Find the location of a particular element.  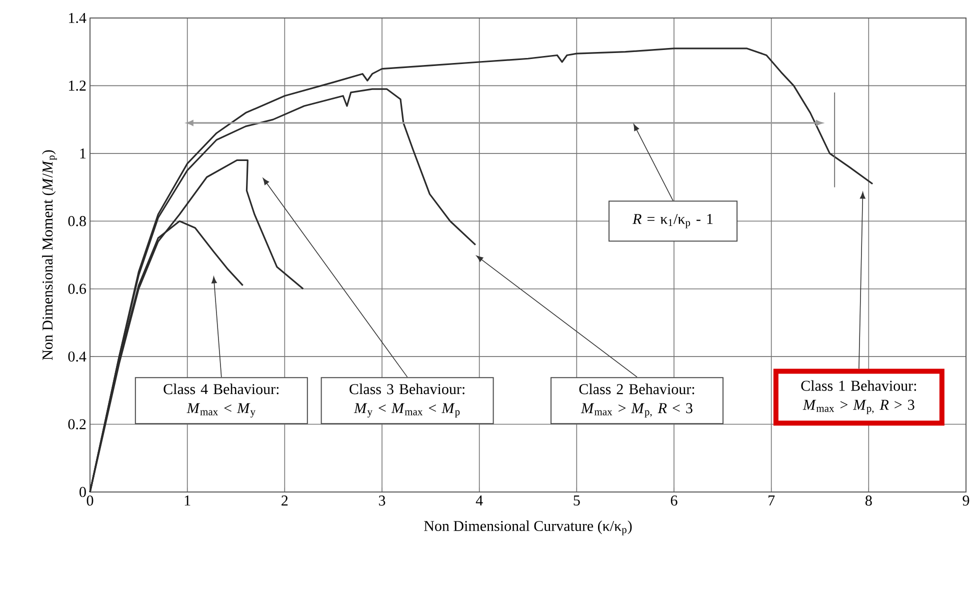

y-tick-label: 1 is located at coordinates (83, 153).